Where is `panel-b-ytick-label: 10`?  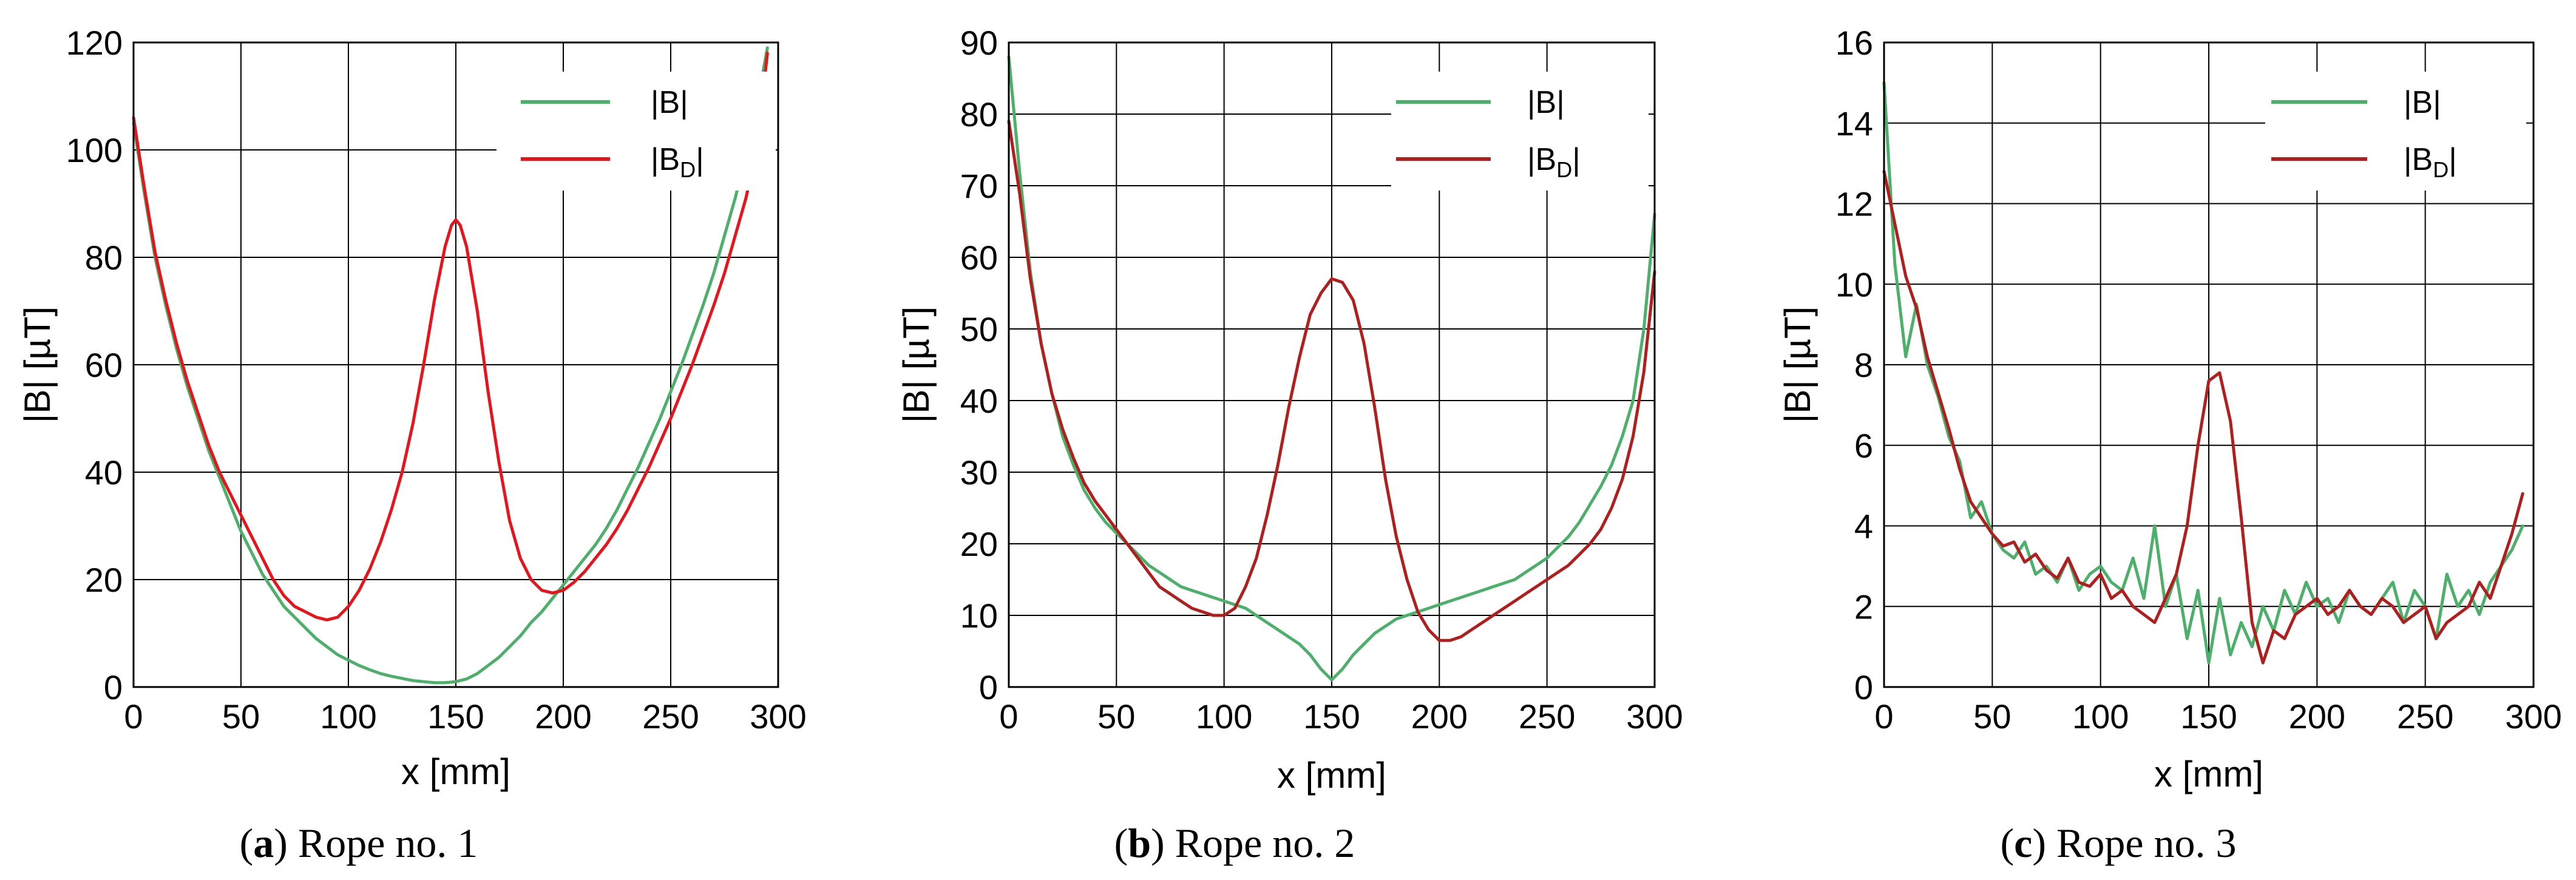
panel-b-ytick-label: 10 is located at coordinates (979, 616).